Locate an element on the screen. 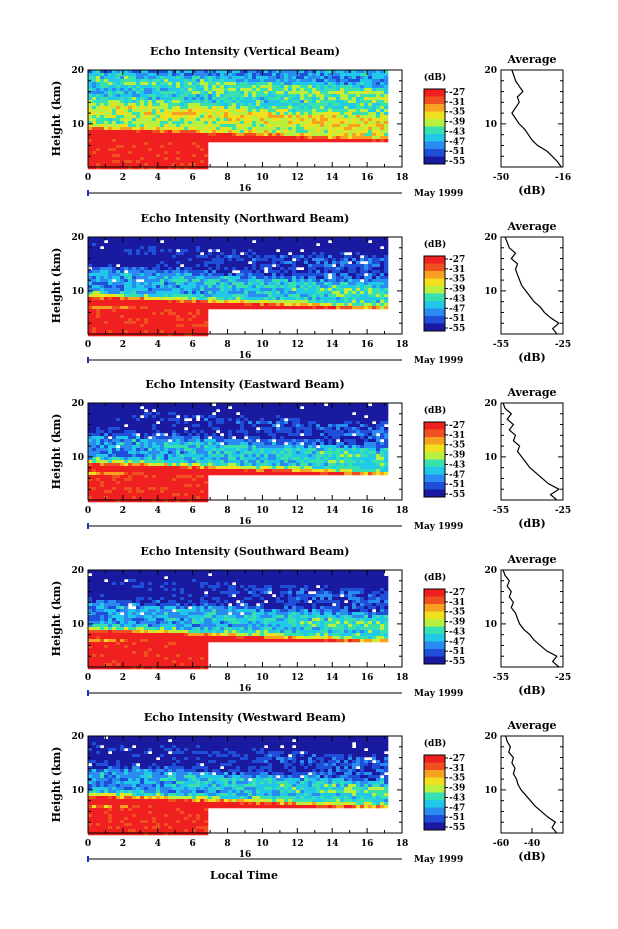 This screenshot has width=618, height=929. x-tick-label: 12 is located at coordinates (297, 678).